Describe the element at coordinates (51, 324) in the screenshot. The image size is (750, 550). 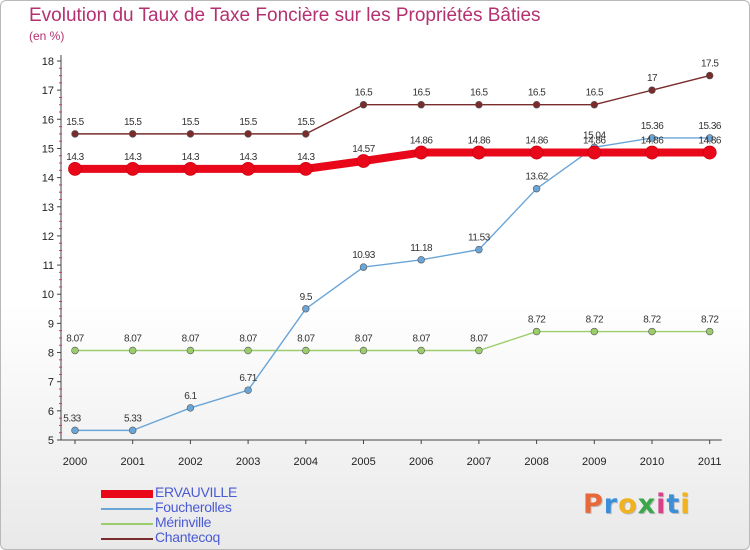
I see `y-tick-label: 9` at that location.